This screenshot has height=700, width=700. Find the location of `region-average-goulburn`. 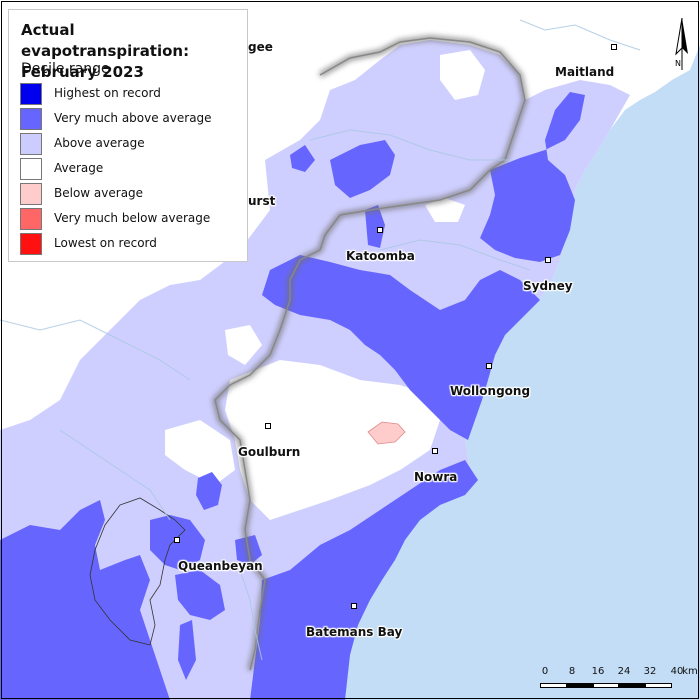

region-average-goulburn is located at coordinates (332, 440).